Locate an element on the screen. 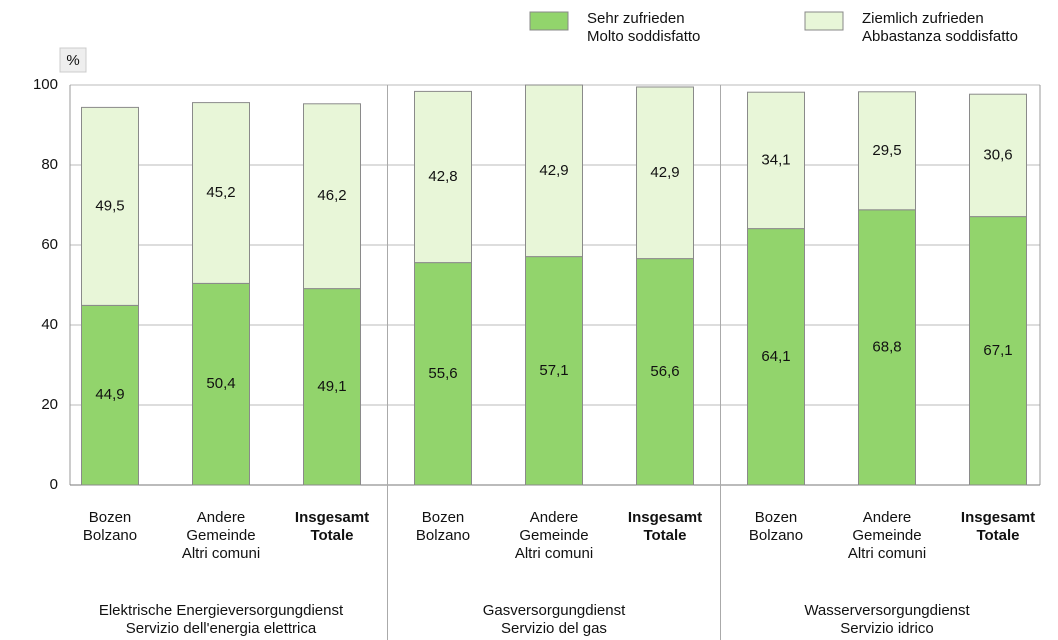  legend-label: Sehr zufrieden Molto soddisfatto is located at coordinates (644, 27).